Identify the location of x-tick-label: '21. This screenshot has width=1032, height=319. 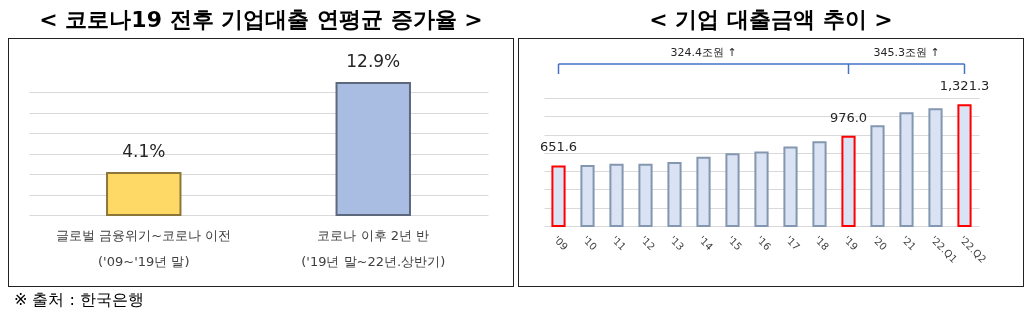
(909, 243).